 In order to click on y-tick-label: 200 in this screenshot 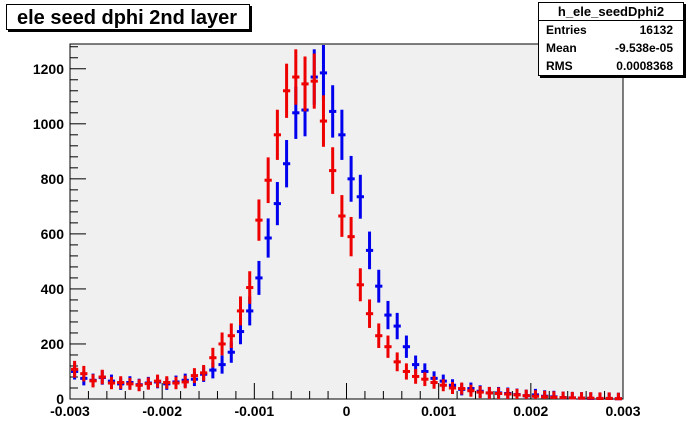, I will do `click(53, 344)`.